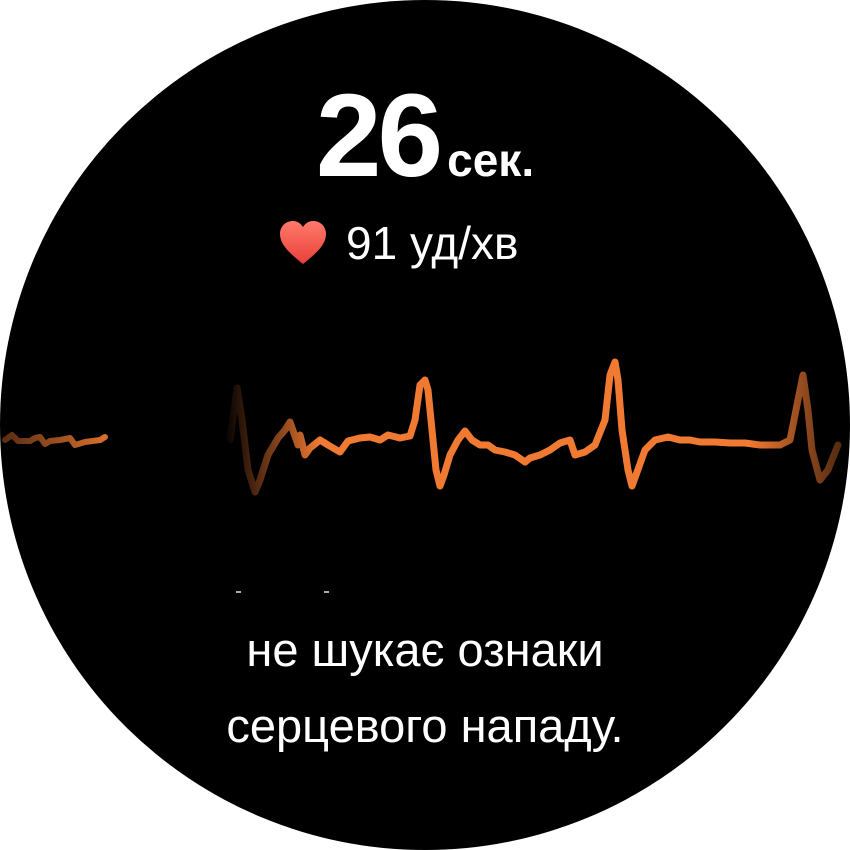 The width and height of the screenshot is (850, 850). I want to click on heart-icon, so click(303, 242).